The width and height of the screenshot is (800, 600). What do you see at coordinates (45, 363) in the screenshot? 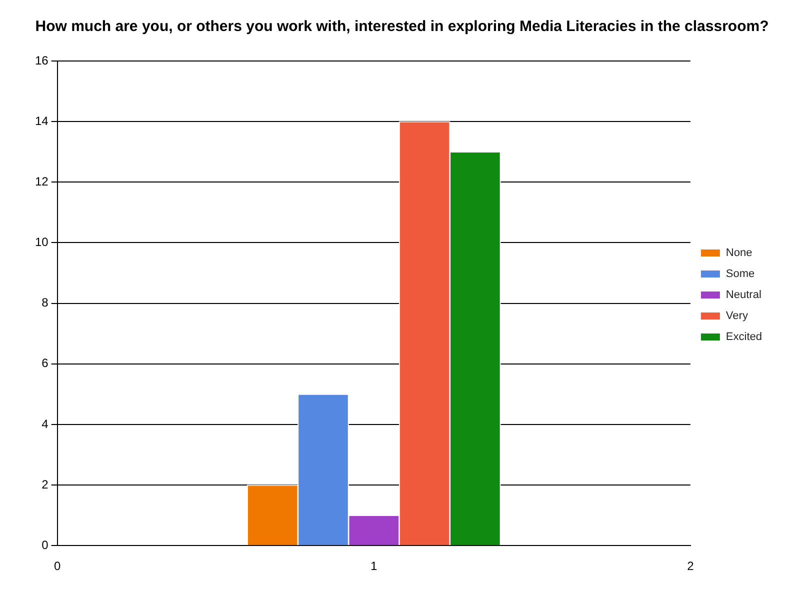
I see `y-tick-label: 6` at bounding box center [45, 363].